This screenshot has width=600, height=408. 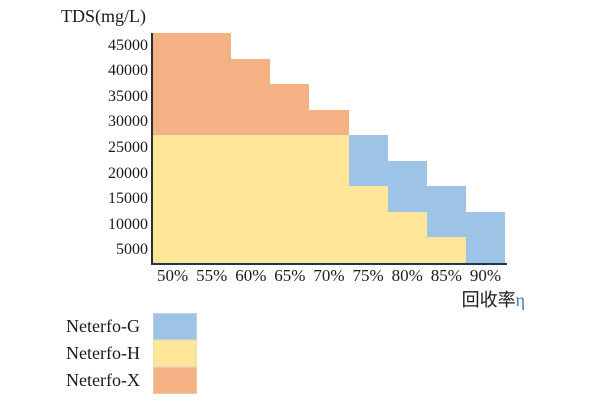 I want to click on legend-swatch-neterfo-x, so click(x=175, y=380).